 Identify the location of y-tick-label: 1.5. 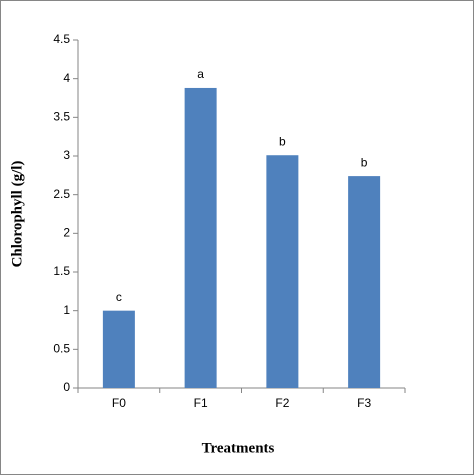
(61, 271).